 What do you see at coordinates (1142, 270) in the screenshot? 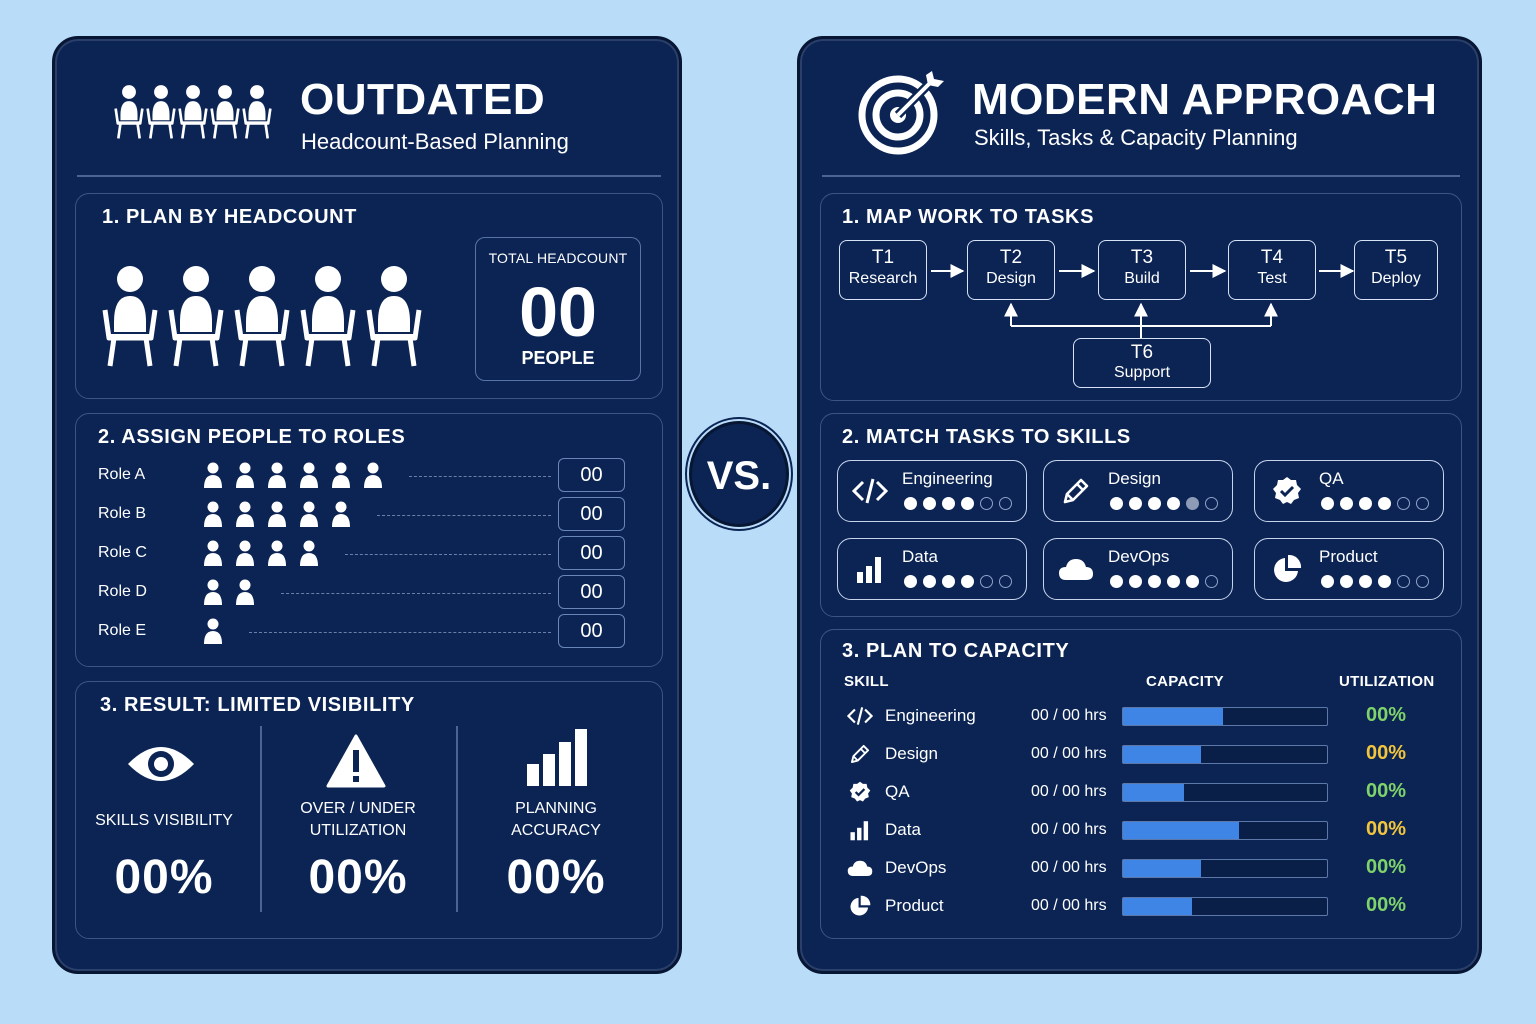
I see `task-t3: T3 Build` at bounding box center [1142, 270].